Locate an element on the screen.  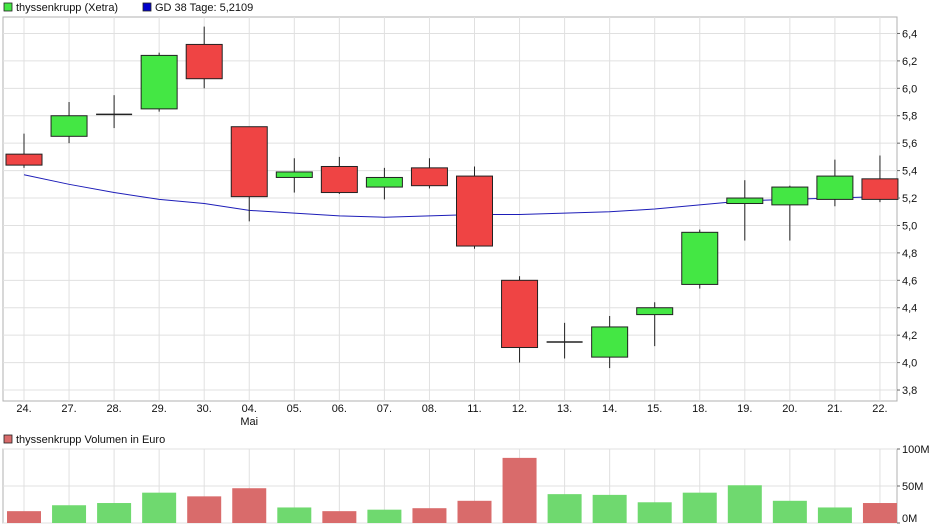
x-tick-label: 20. is located at coordinates (789, 409).